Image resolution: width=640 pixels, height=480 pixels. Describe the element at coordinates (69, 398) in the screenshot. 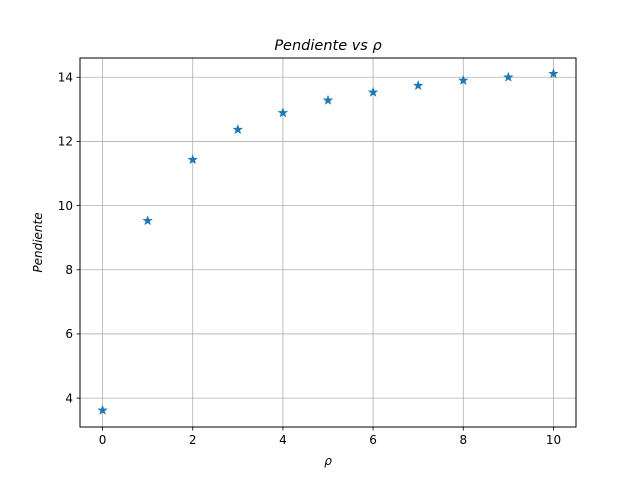

I see `y-tick-label: 4` at that location.